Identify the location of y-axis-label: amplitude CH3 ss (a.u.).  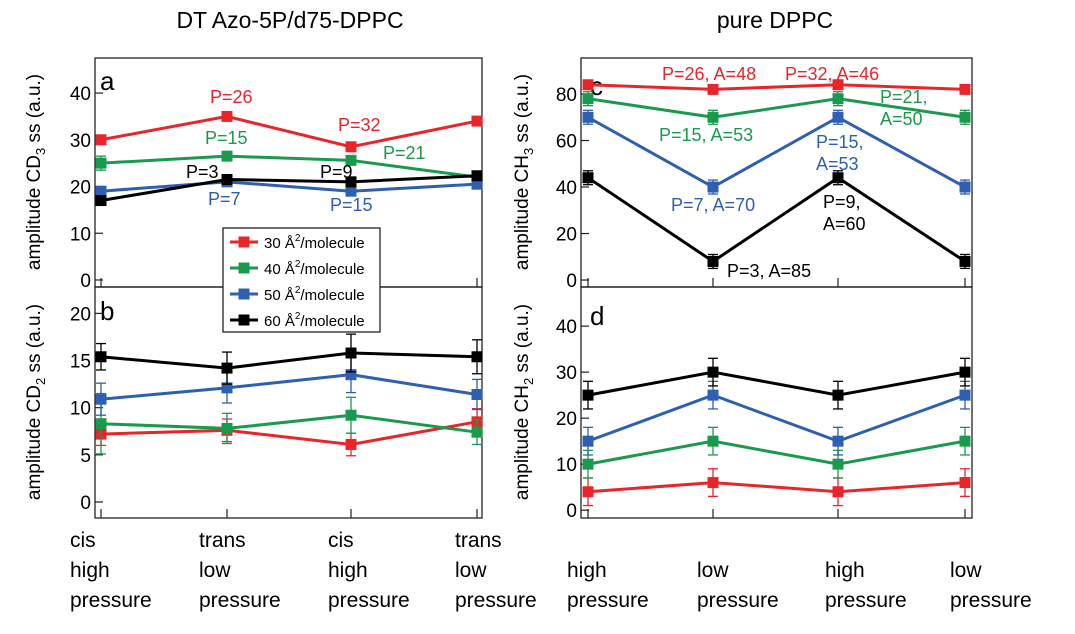
(524, 172).